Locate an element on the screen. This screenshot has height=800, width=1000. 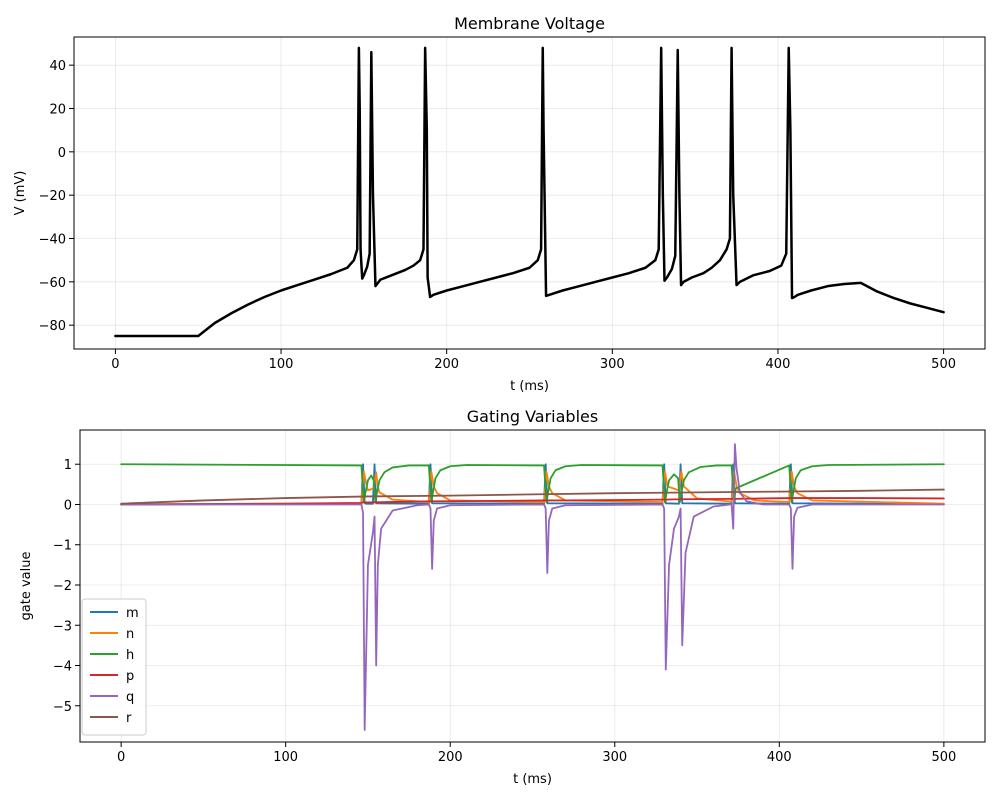
y-tick-label: 40 is located at coordinates (57, 66).